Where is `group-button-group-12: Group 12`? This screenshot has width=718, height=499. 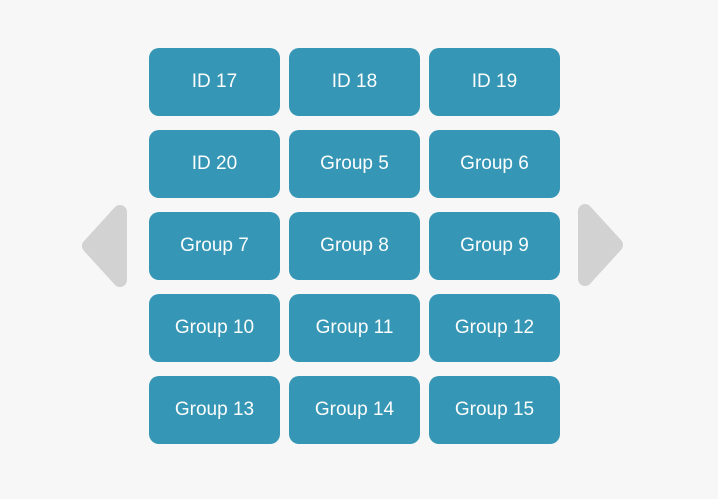 group-button-group-12: Group 12 is located at coordinates (494, 328).